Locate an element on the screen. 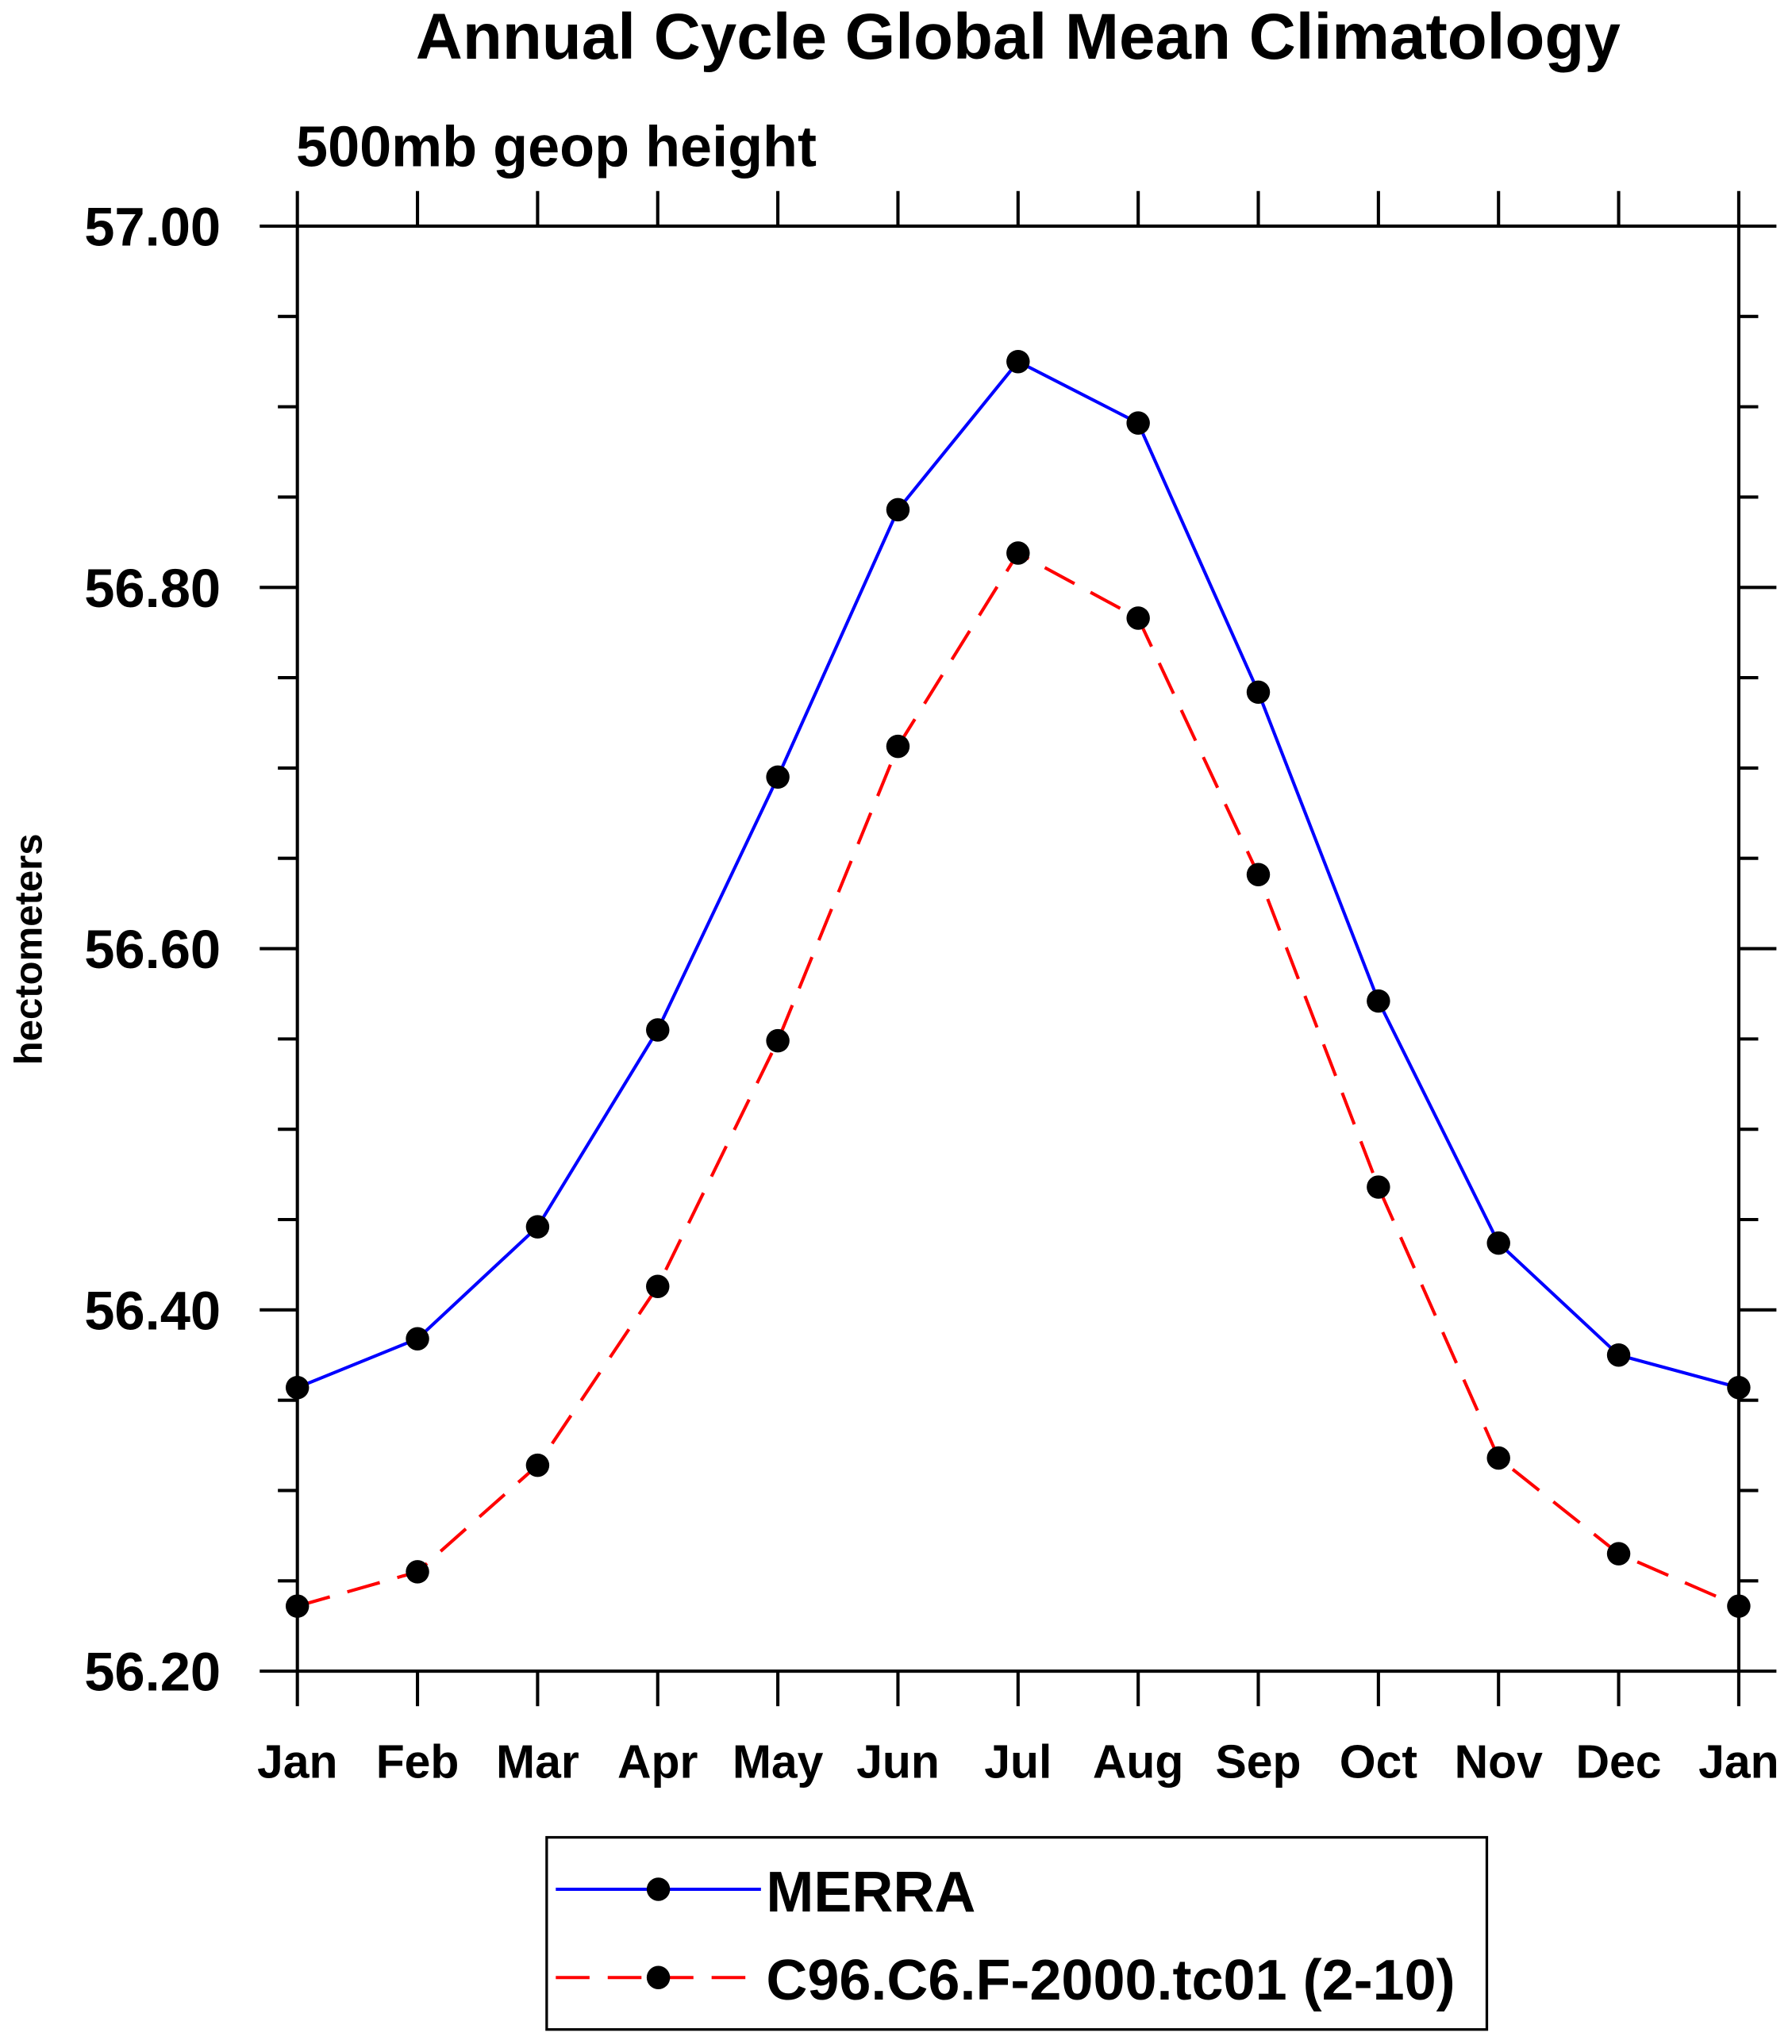  x-tick-label: Sep is located at coordinates (1259, 1762).